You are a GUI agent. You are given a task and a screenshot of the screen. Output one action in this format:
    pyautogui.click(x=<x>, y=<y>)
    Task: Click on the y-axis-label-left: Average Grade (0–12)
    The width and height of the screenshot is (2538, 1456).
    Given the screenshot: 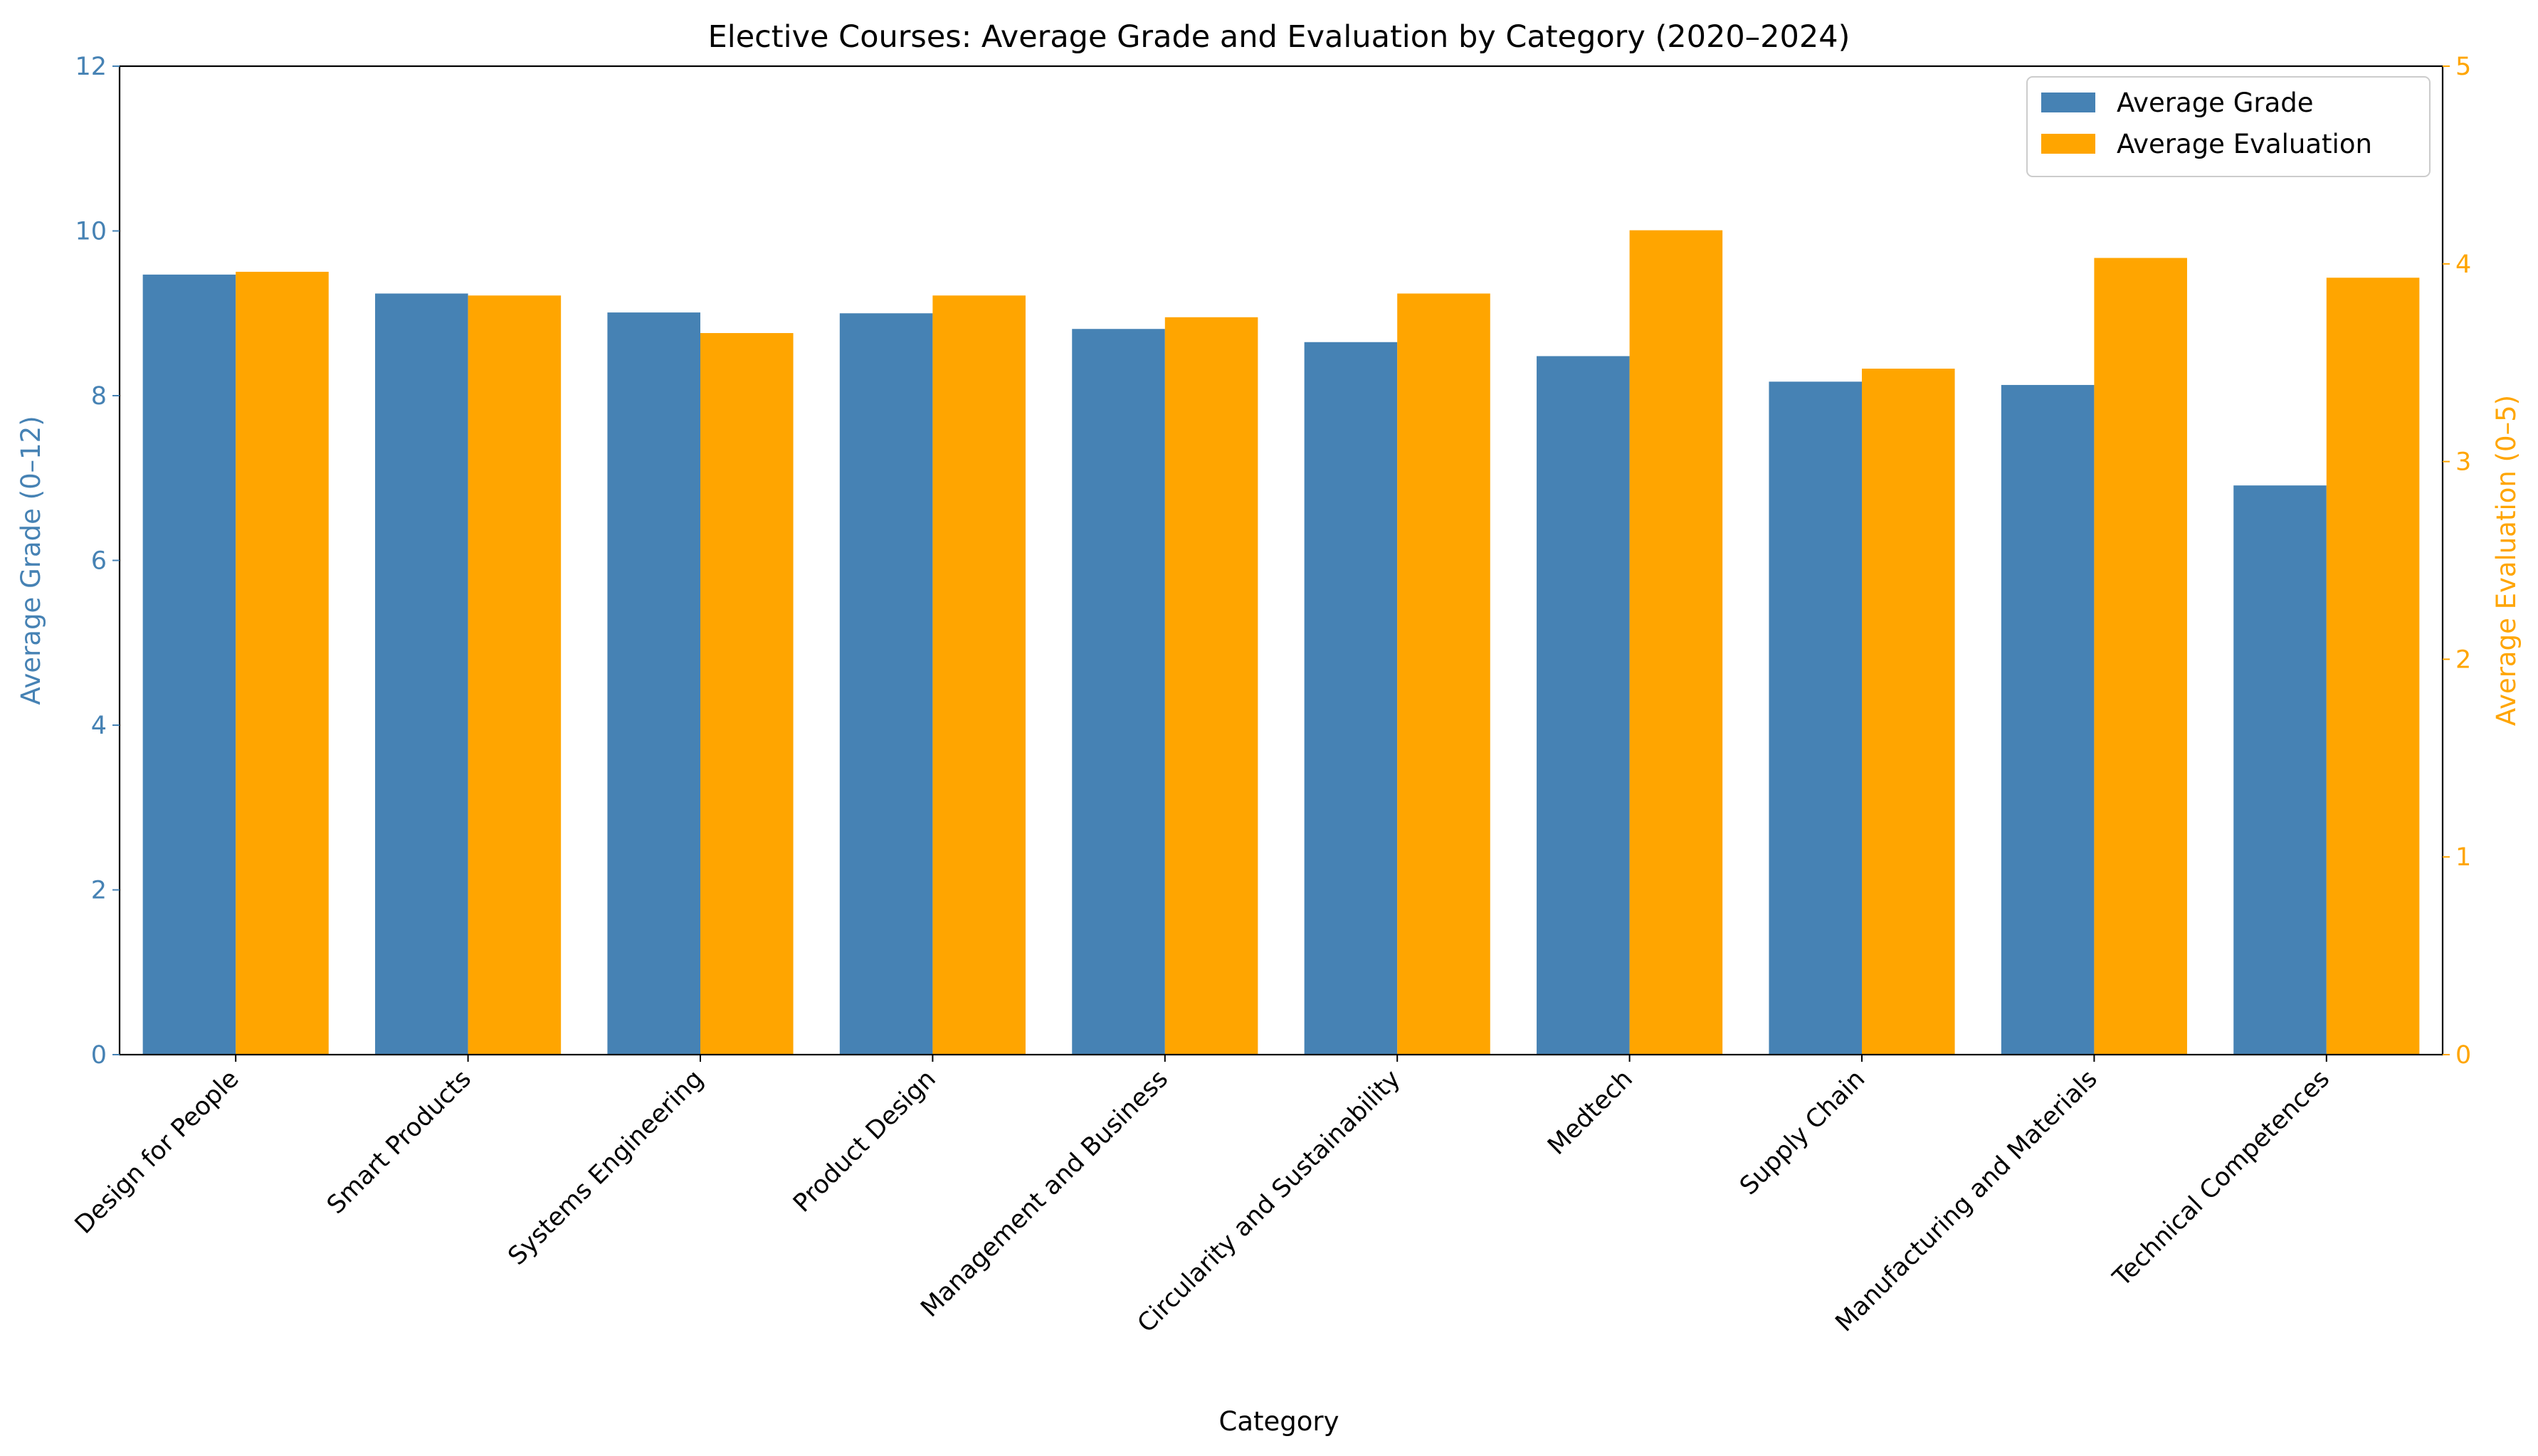 What is the action you would take?
    pyautogui.click(x=31, y=560)
    